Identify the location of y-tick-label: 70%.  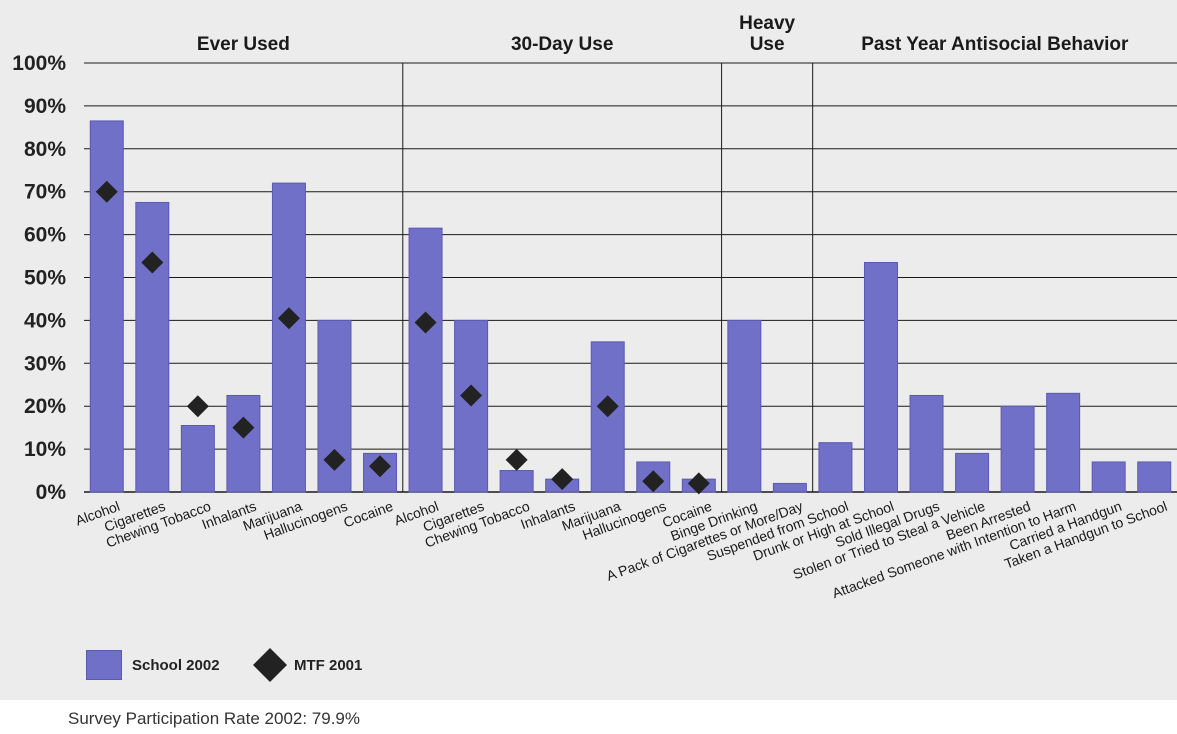
(45, 192).